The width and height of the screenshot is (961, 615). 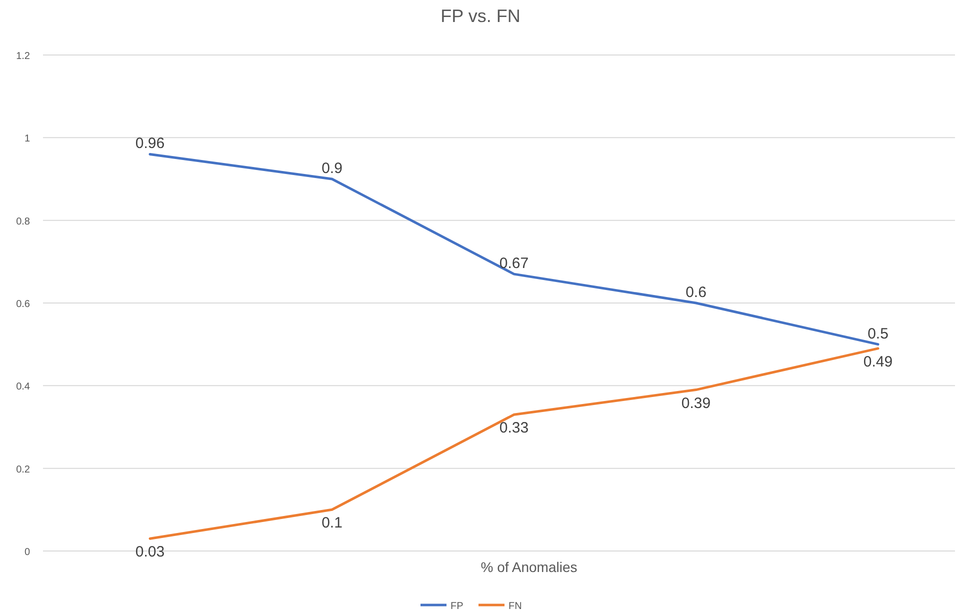 What do you see at coordinates (150, 143) in the screenshot?
I see `data-label: 0.96` at bounding box center [150, 143].